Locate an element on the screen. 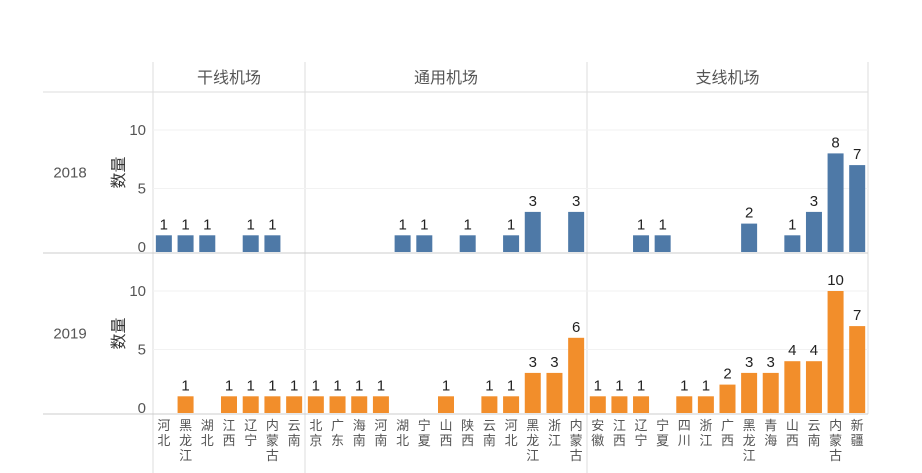 This screenshot has width=922, height=473. x-tick-label: 广东 is located at coordinates (337, 433).